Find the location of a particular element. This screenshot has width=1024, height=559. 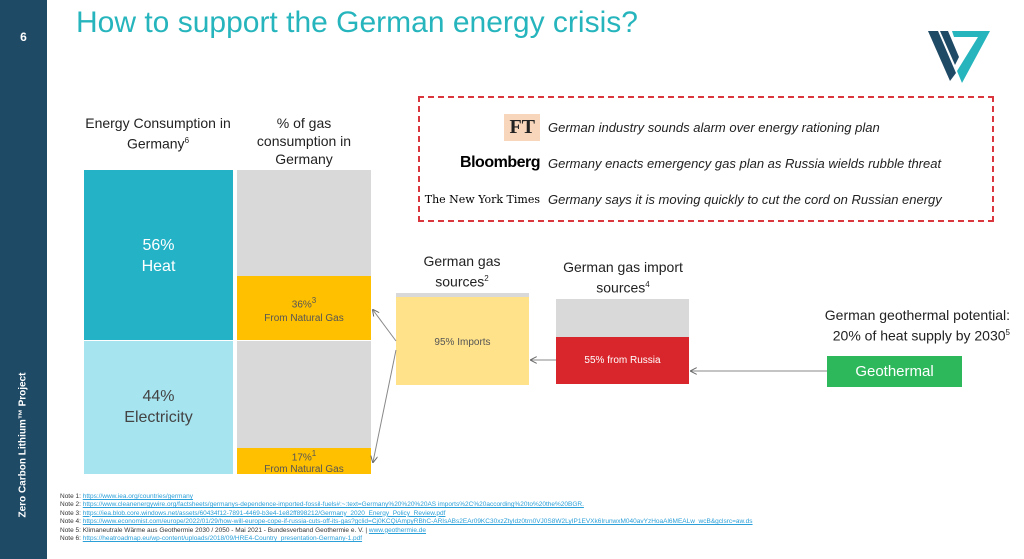

ft-logo-icon: FT is located at coordinates (522, 127).